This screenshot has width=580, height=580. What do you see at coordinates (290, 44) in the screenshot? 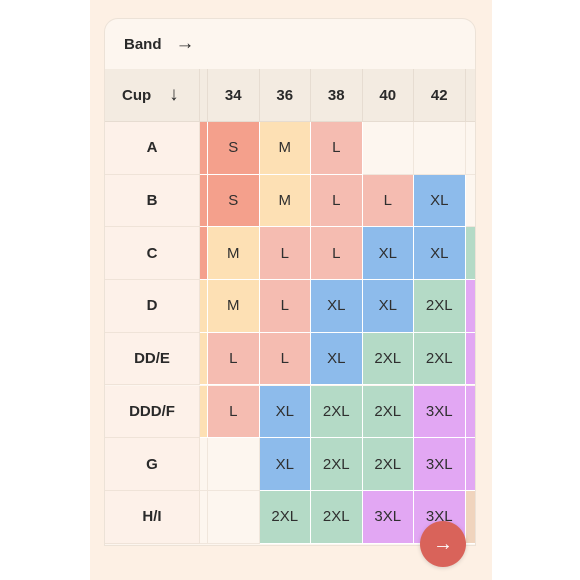
I see `band-axis-header: Band →` at bounding box center [290, 44].